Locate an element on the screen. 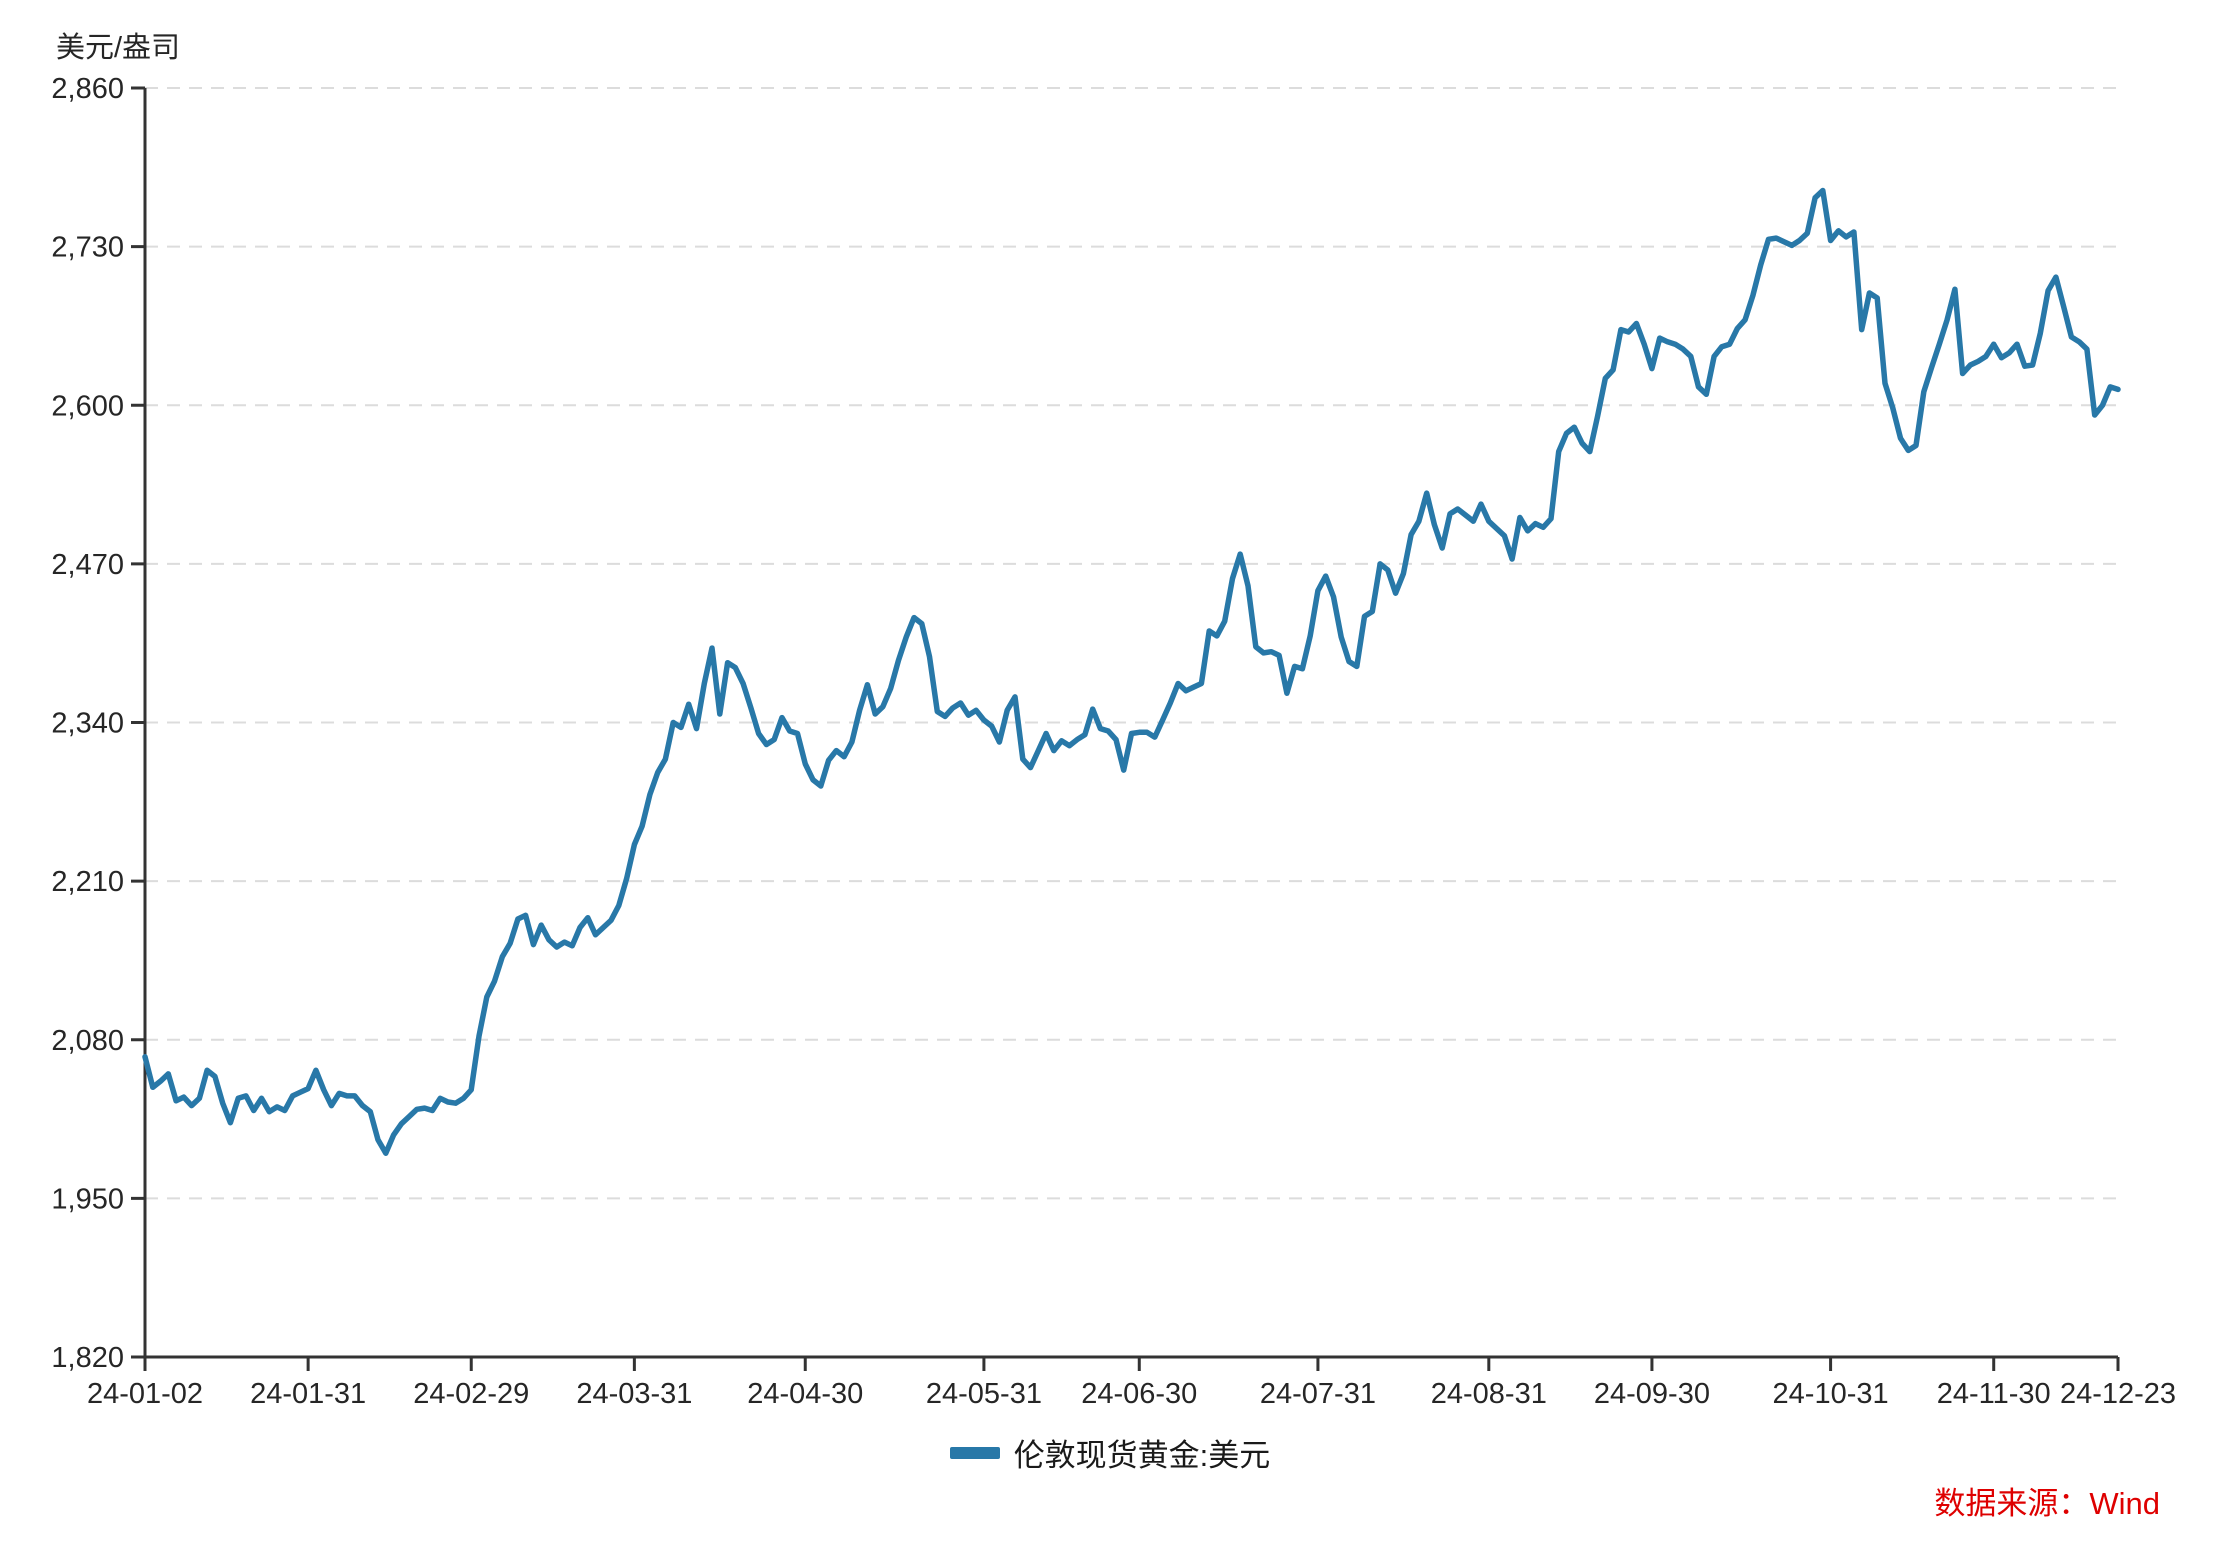 Image resolution: width=2220 pixels, height=1546 pixels. x-axis-tick-label: 24-04-30 is located at coordinates (805, 1394).